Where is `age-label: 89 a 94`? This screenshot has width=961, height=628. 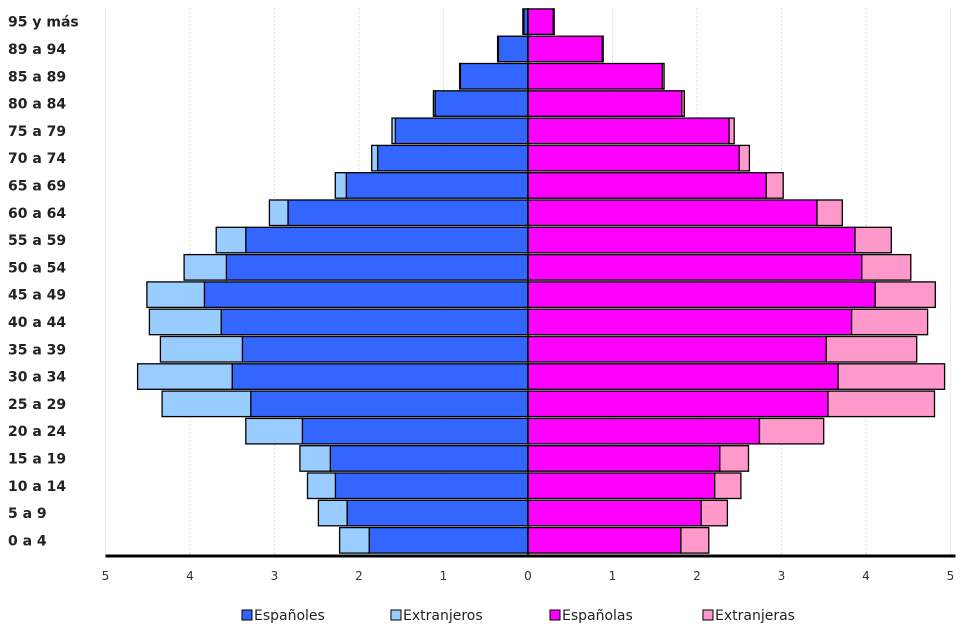
age-label: 89 a 94 is located at coordinates (37, 50).